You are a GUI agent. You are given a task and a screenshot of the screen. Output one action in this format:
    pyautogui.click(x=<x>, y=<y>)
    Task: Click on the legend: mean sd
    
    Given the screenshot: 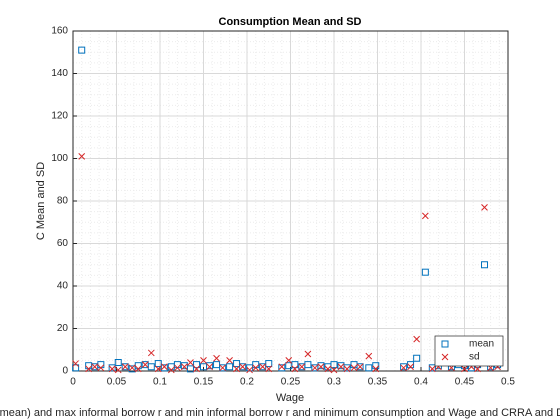 What is the action you would take?
    pyautogui.click(x=469, y=351)
    